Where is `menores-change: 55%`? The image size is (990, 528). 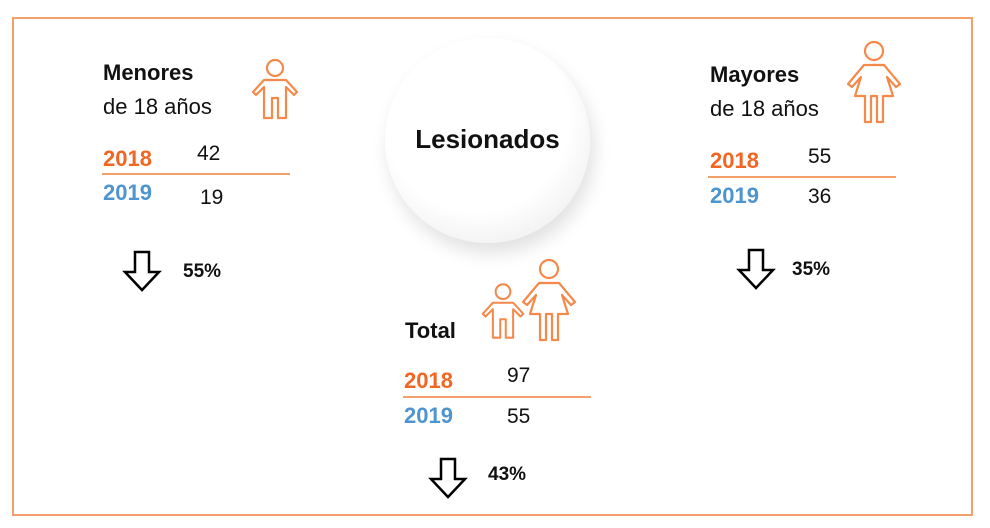
menores-change: 55% is located at coordinates (202, 271).